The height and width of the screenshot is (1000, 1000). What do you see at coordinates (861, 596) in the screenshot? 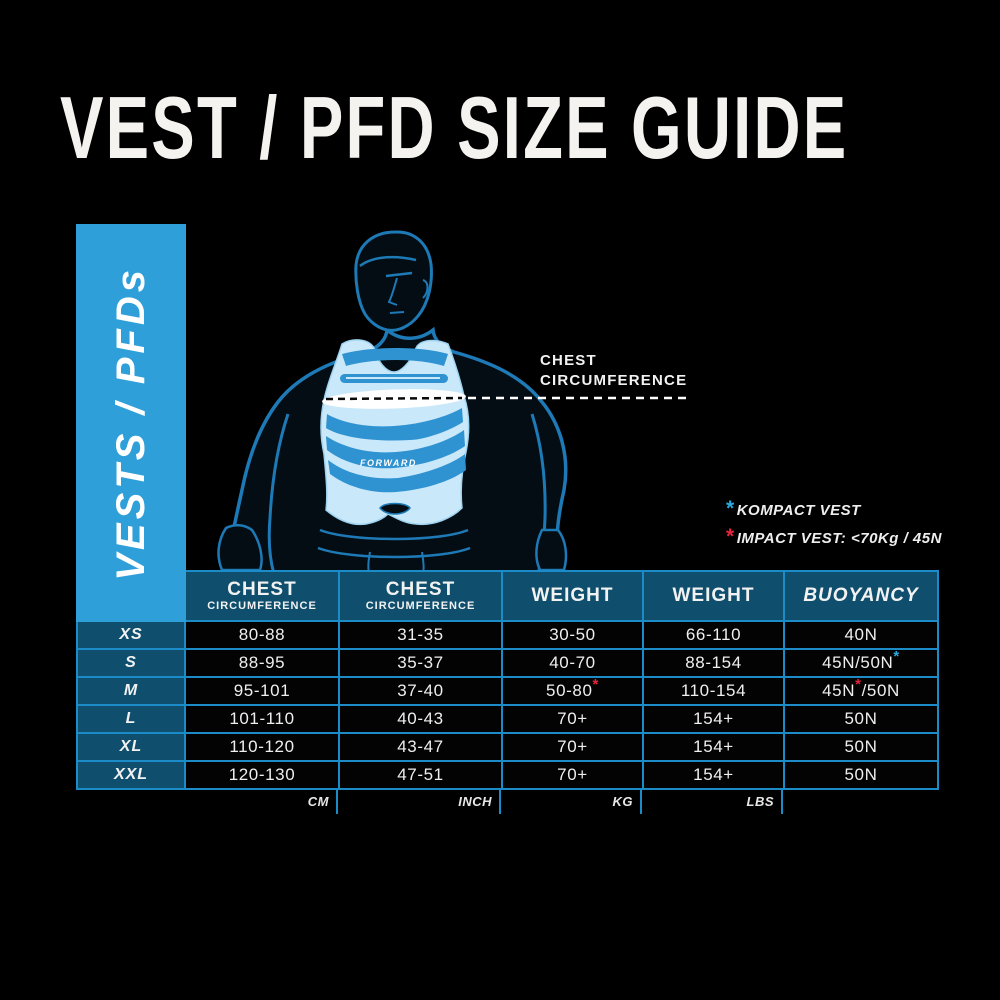
I see `header-cell: BUOYANCY` at bounding box center [861, 596].